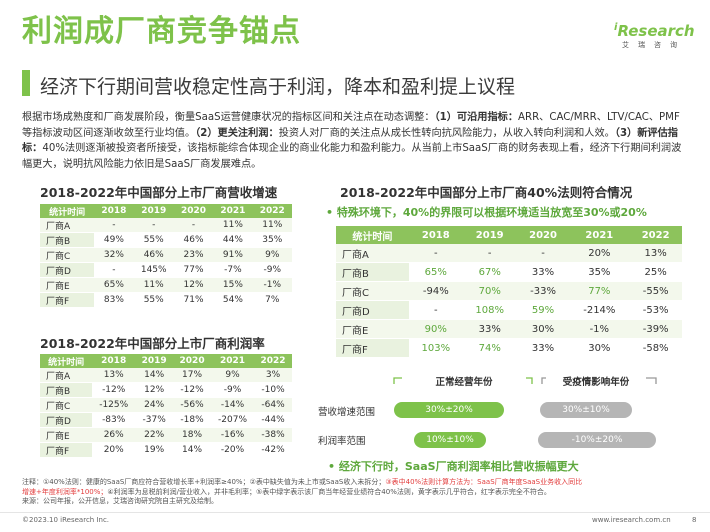  Describe the element at coordinates (159, 192) in the screenshot. I see `growth-table-title: 2018-2022年中国部分上市厂商营收增速` at that location.